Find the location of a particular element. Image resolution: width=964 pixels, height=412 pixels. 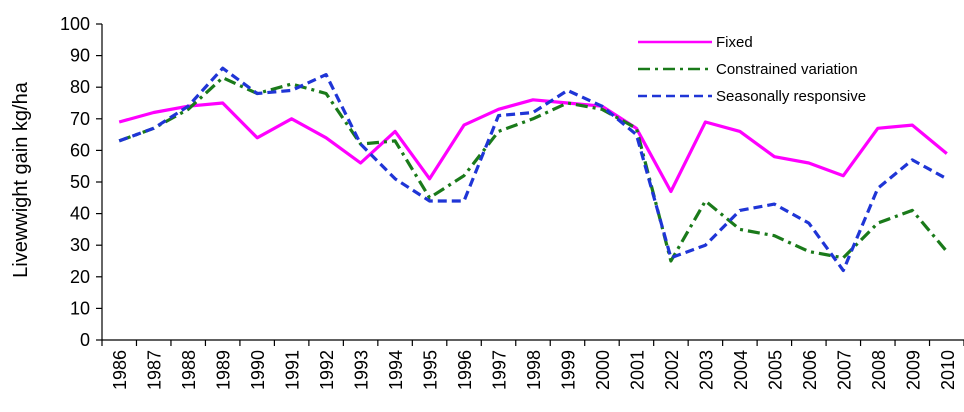

x-tick-label: 1991 is located at coordinates (293, 370).